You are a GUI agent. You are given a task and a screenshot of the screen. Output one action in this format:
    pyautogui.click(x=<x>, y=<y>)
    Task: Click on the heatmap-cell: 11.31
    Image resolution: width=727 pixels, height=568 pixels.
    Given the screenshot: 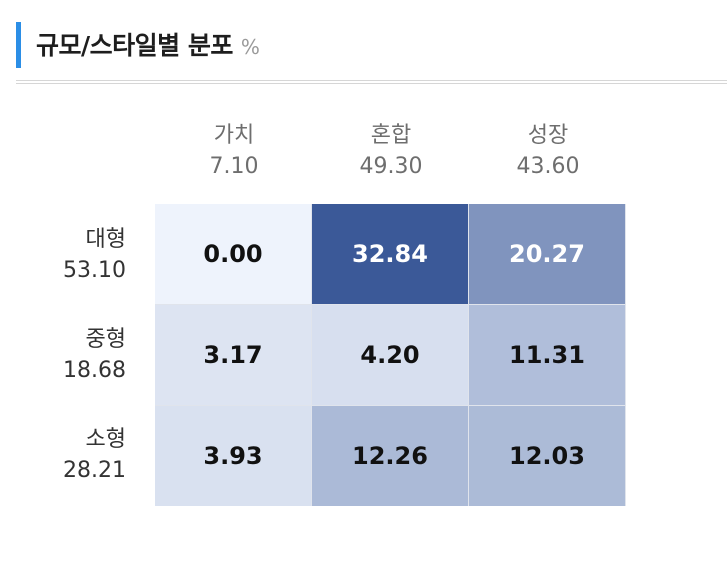 What is the action you would take?
    pyautogui.click(x=547, y=355)
    